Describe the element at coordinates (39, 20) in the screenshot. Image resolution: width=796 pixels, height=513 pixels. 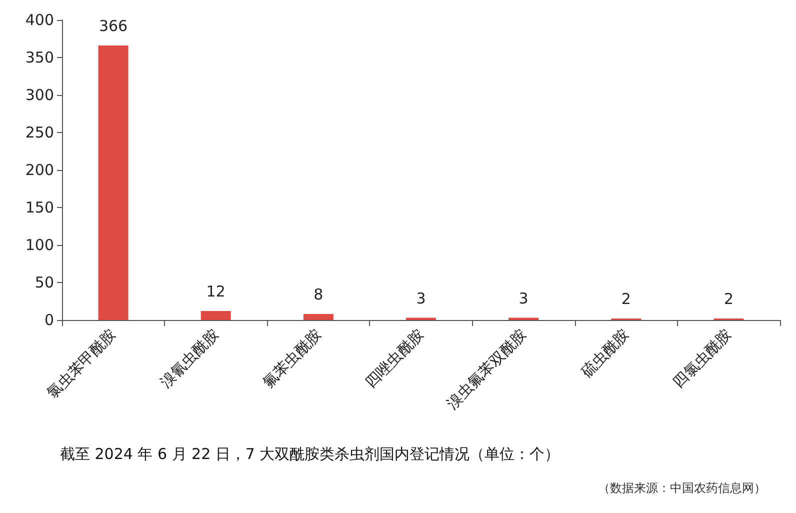
I see `y-tick-label: 400` at that location.